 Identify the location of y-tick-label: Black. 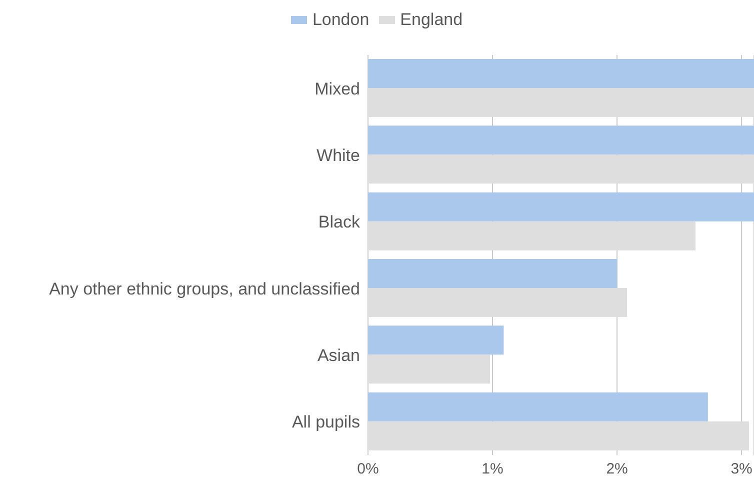
(339, 222).